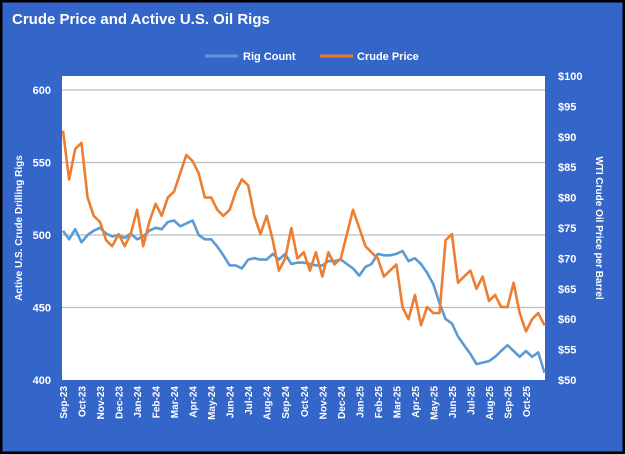  What do you see at coordinates (508, 402) in the screenshot?
I see `x-tick-label: Sep-25` at bounding box center [508, 402].